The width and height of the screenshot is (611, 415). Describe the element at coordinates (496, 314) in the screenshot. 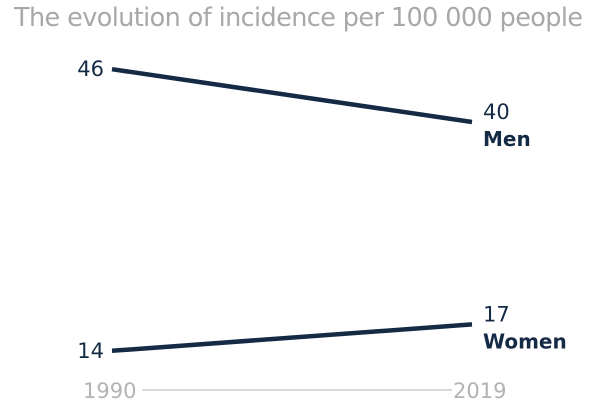

I see `value-label-women-2019: 17` at that location.